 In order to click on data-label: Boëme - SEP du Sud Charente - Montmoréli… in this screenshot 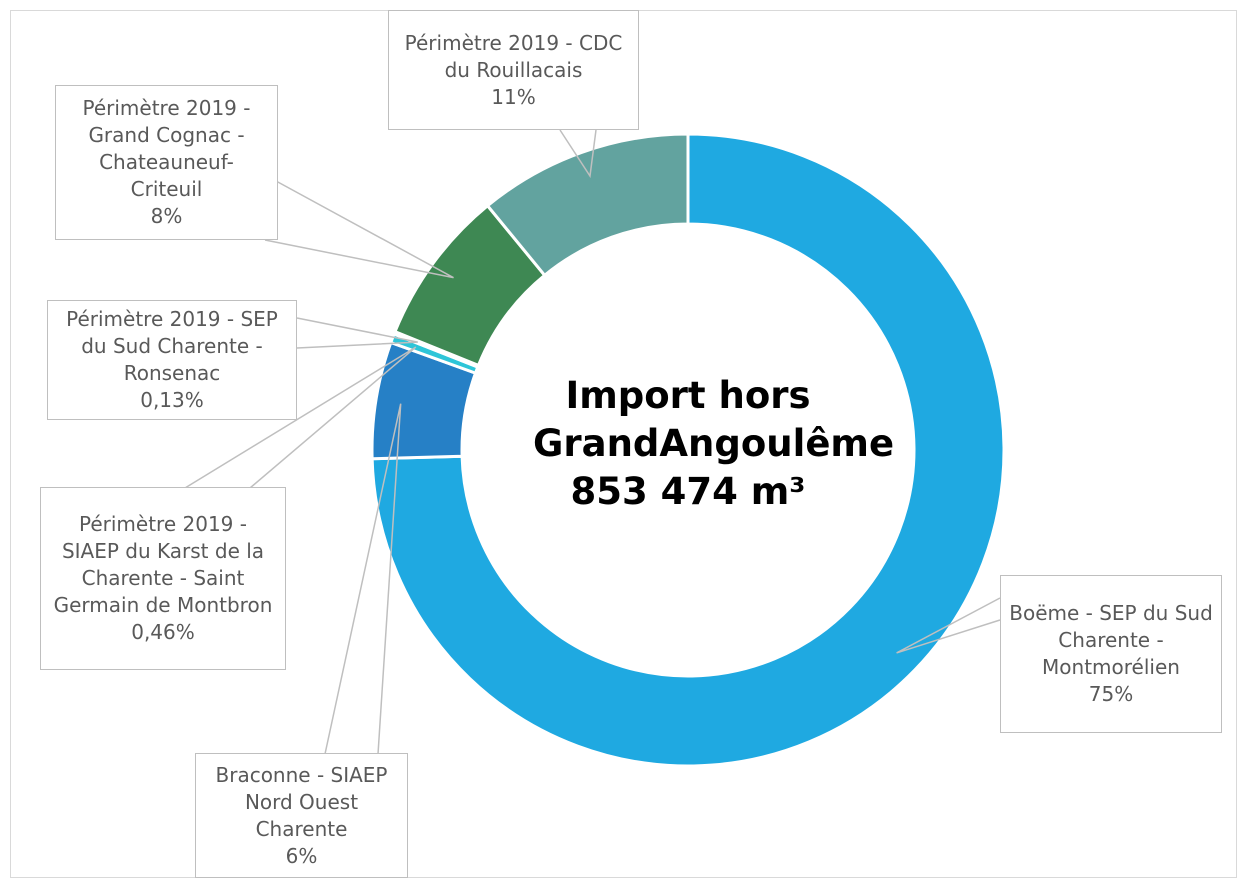, I will do `click(1111, 654)`.